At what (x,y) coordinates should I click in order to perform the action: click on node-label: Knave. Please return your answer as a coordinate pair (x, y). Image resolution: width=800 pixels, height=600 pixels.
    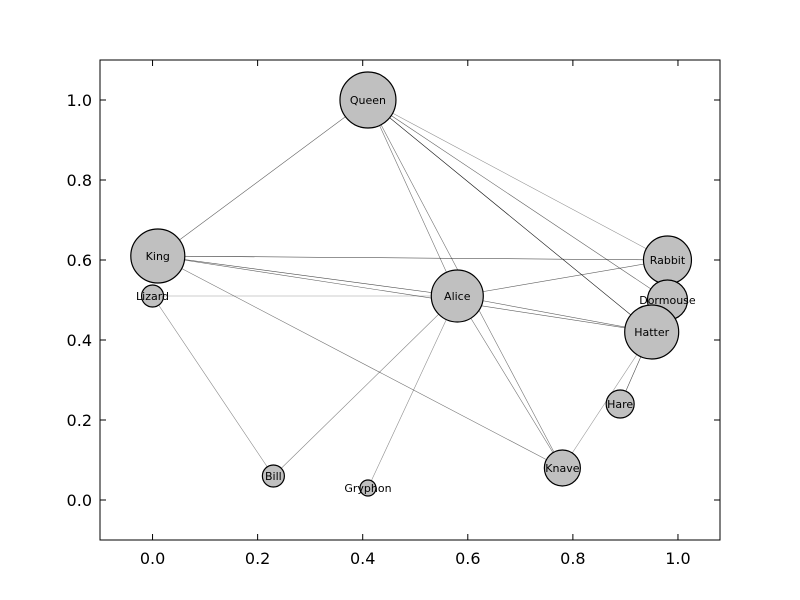
    Looking at the image, I should click on (562, 468).